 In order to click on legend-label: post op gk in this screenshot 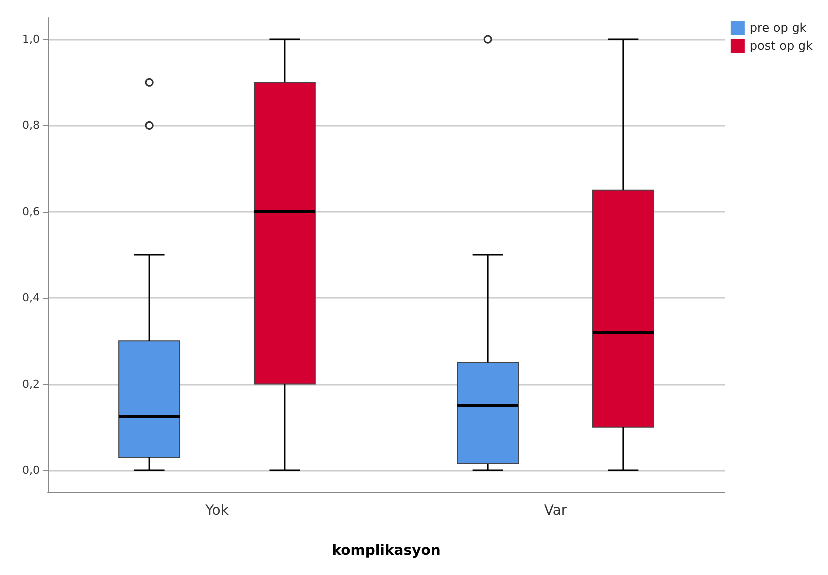, I will do `click(782, 46)`.